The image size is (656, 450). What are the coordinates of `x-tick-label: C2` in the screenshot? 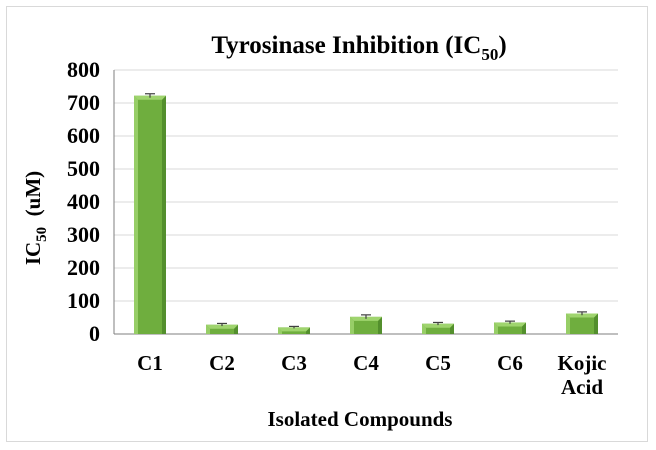 It's located at (222, 363).